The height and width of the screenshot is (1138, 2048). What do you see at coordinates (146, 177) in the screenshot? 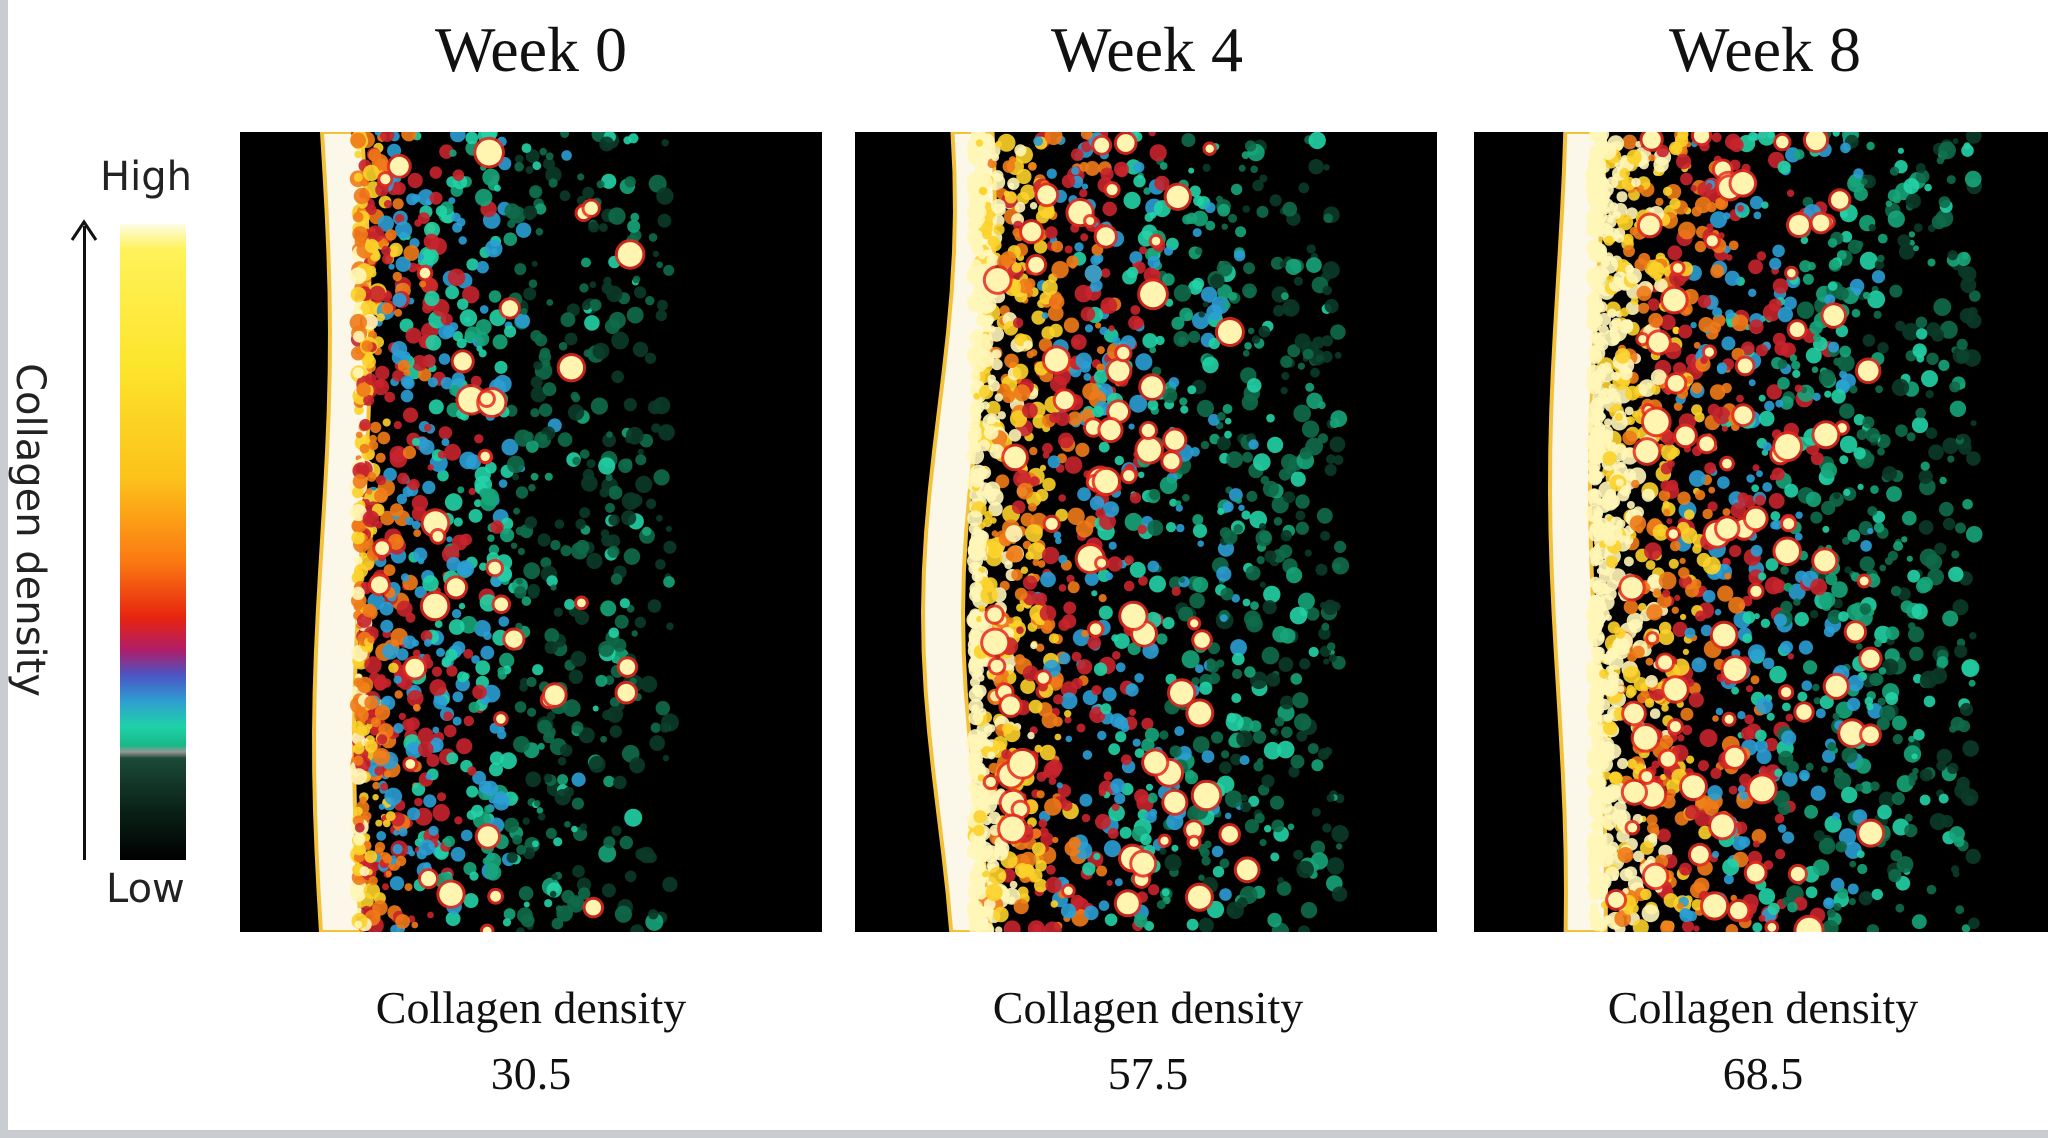
I see `legend-high-label: High` at bounding box center [146, 177].